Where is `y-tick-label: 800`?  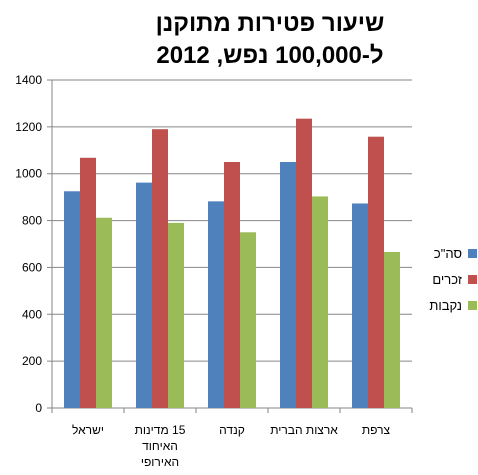 y-tick-label: 800 is located at coordinates (32, 221).